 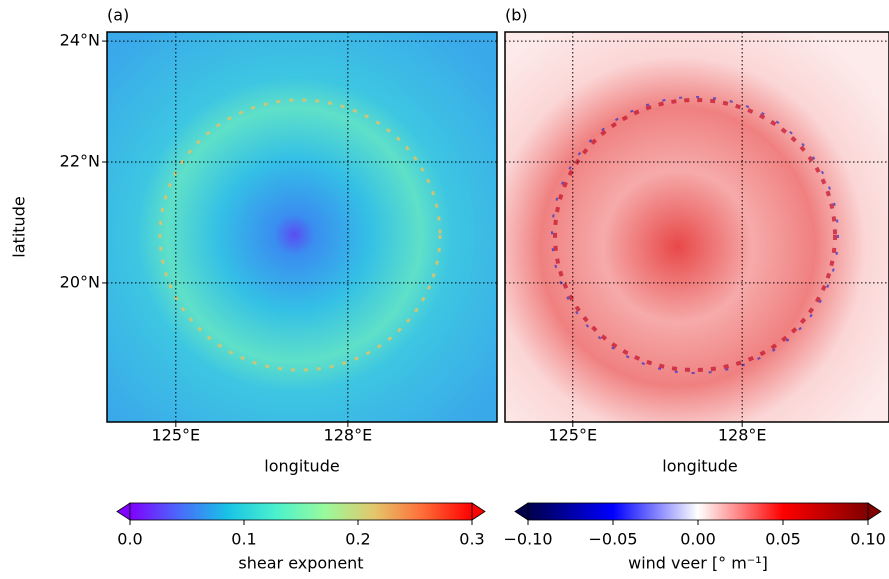 What do you see at coordinates (698, 563) in the screenshot?
I see `colorbar-label: wind veer [° m⁻¹]` at bounding box center [698, 563].